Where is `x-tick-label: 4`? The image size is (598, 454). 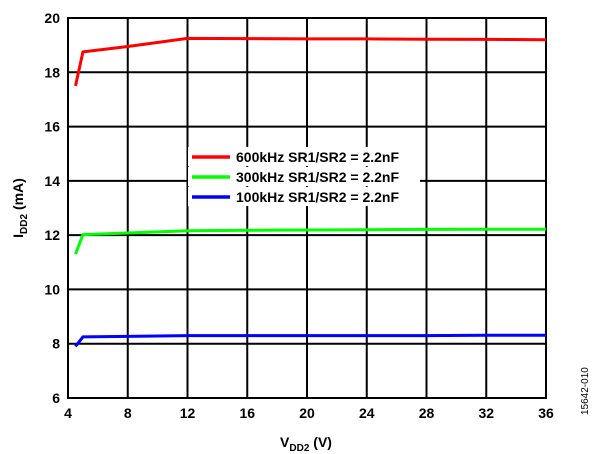
x-tick-label: 4 is located at coordinates (68, 413).